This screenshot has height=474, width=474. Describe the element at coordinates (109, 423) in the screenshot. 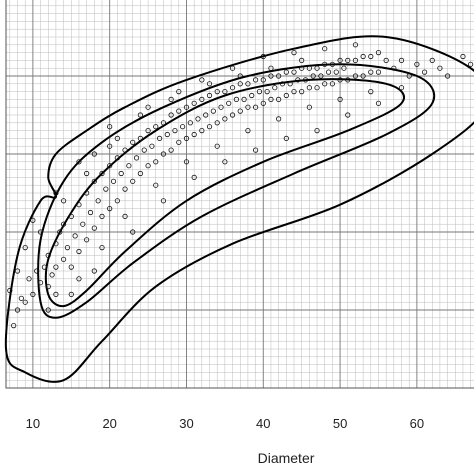

I see `x-tick-label: 20` at that location.